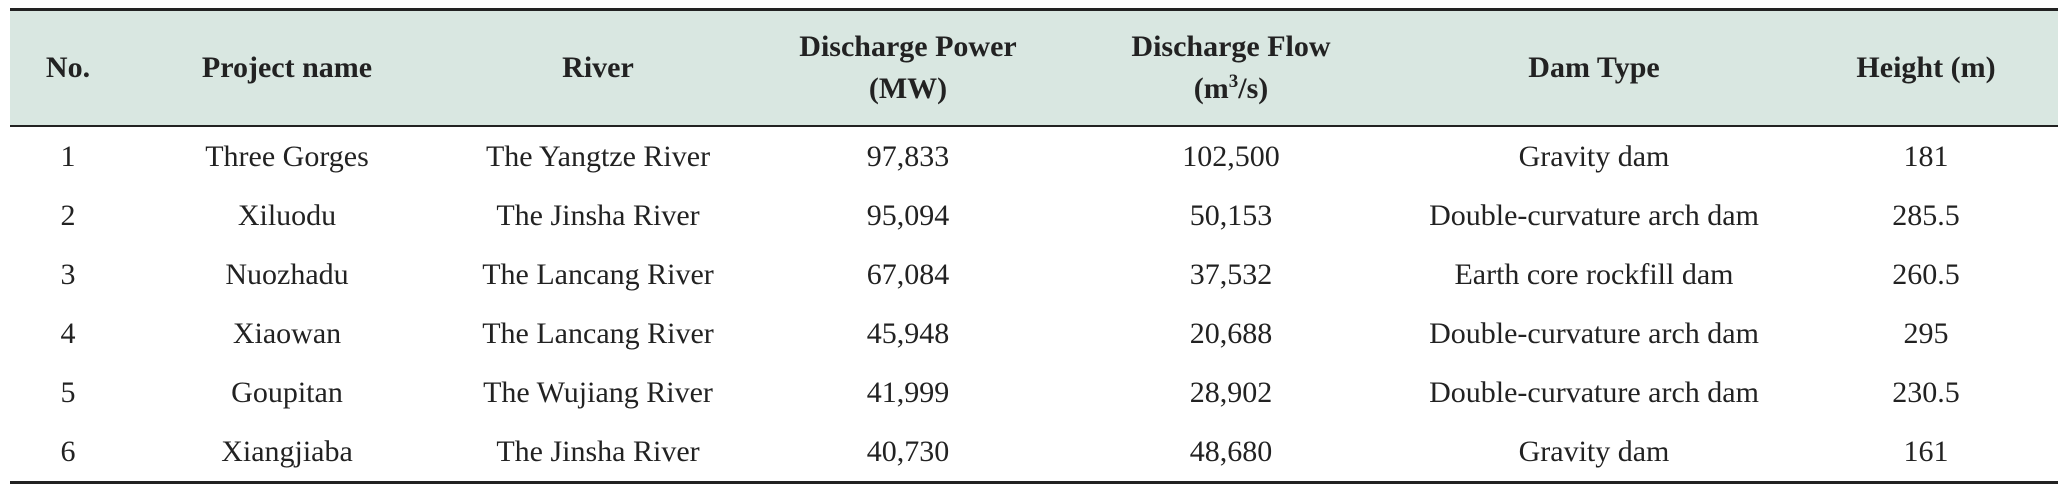 The height and width of the screenshot is (486, 2068). What do you see at coordinates (1231, 215) in the screenshot?
I see `cell-flow: 50,153` at bounding box center [1231, 215].